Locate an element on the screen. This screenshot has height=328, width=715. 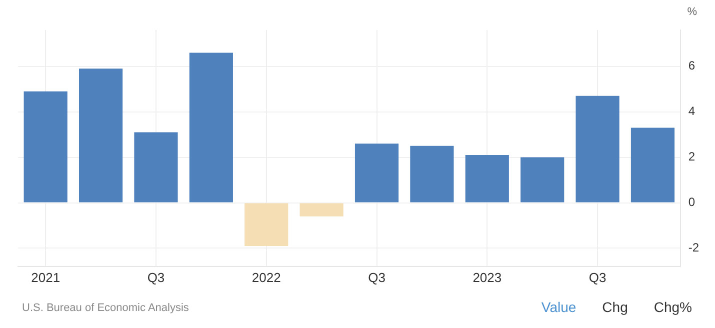
y-tick-label: 2 is located at coordinates (692, 157).